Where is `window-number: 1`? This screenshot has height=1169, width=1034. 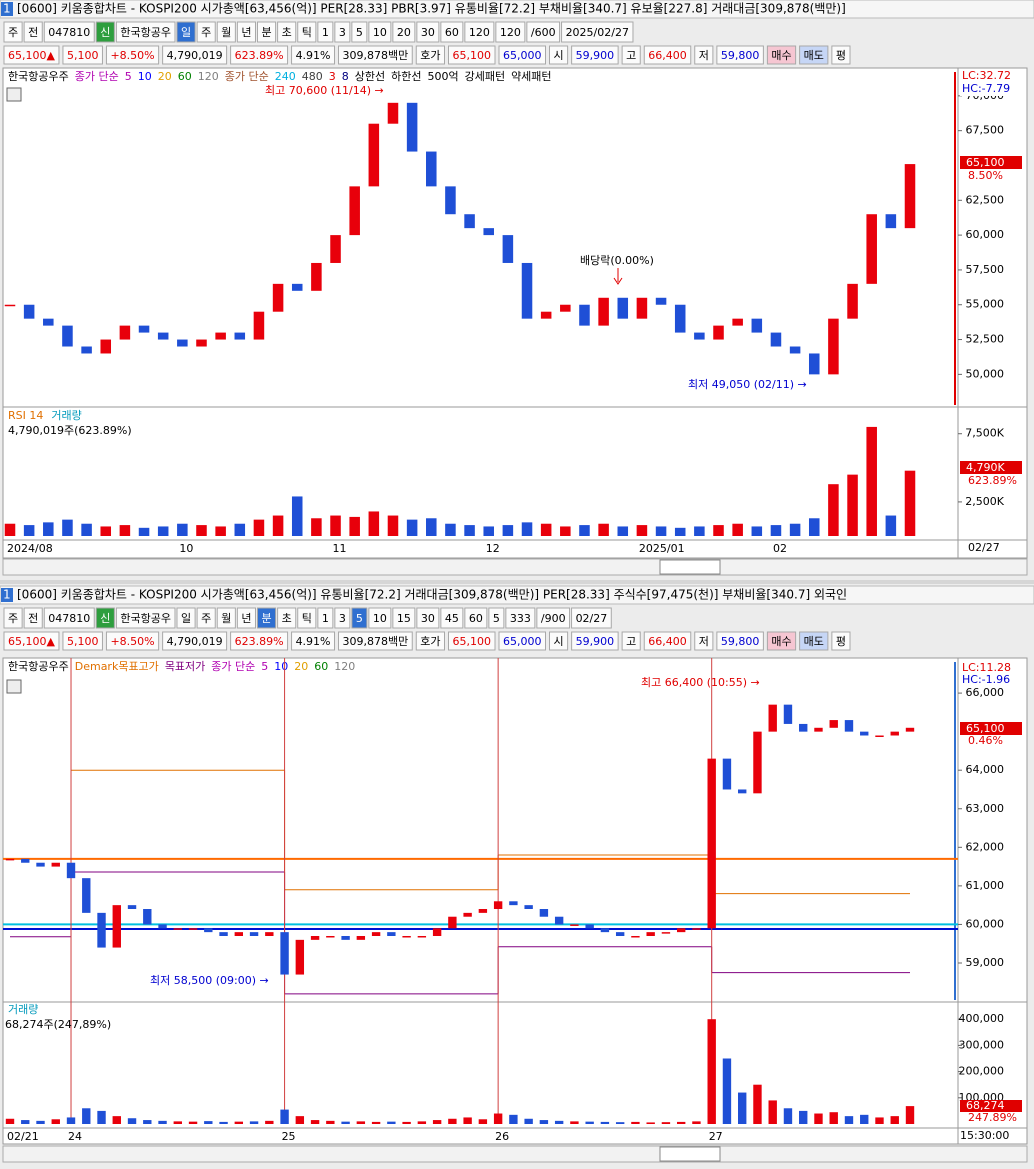 window-number: 1 is located at coordinates (7, 9).